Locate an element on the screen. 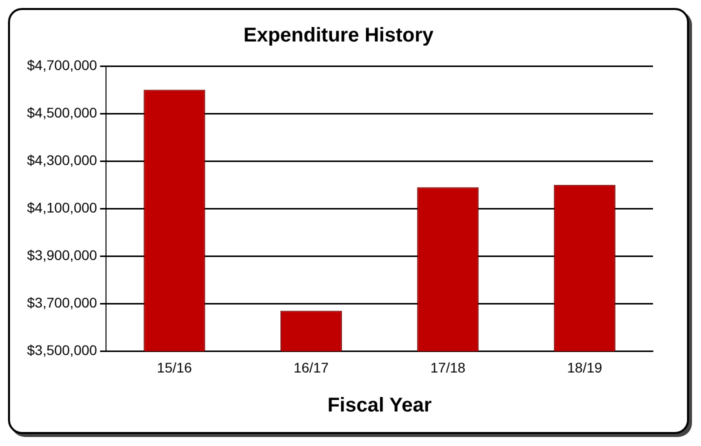  chart-title: Expenditure History is located at coordinates (338, 35).